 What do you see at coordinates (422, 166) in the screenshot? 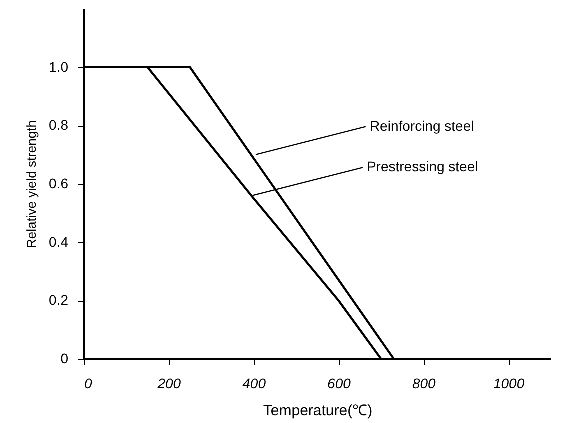
I see `annotation: Prestressing steel` at bounding box center [422, 166].